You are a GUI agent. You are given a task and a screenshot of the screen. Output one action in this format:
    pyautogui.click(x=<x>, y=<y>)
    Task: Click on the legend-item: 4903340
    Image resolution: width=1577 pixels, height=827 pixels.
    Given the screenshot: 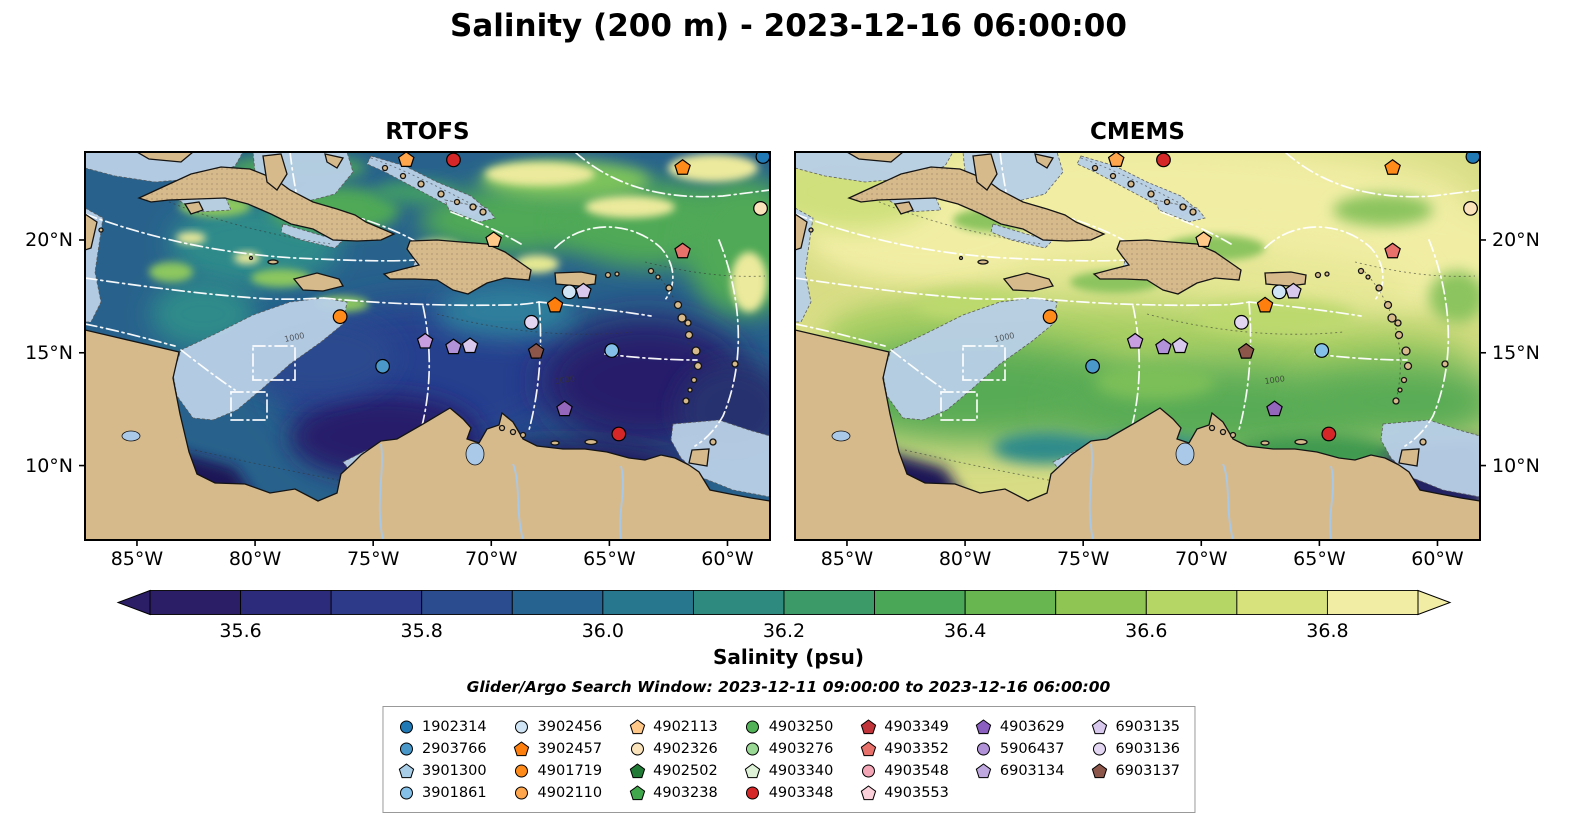 What is the action you would take?
    pyautogui.click(x=788, y=770)
    